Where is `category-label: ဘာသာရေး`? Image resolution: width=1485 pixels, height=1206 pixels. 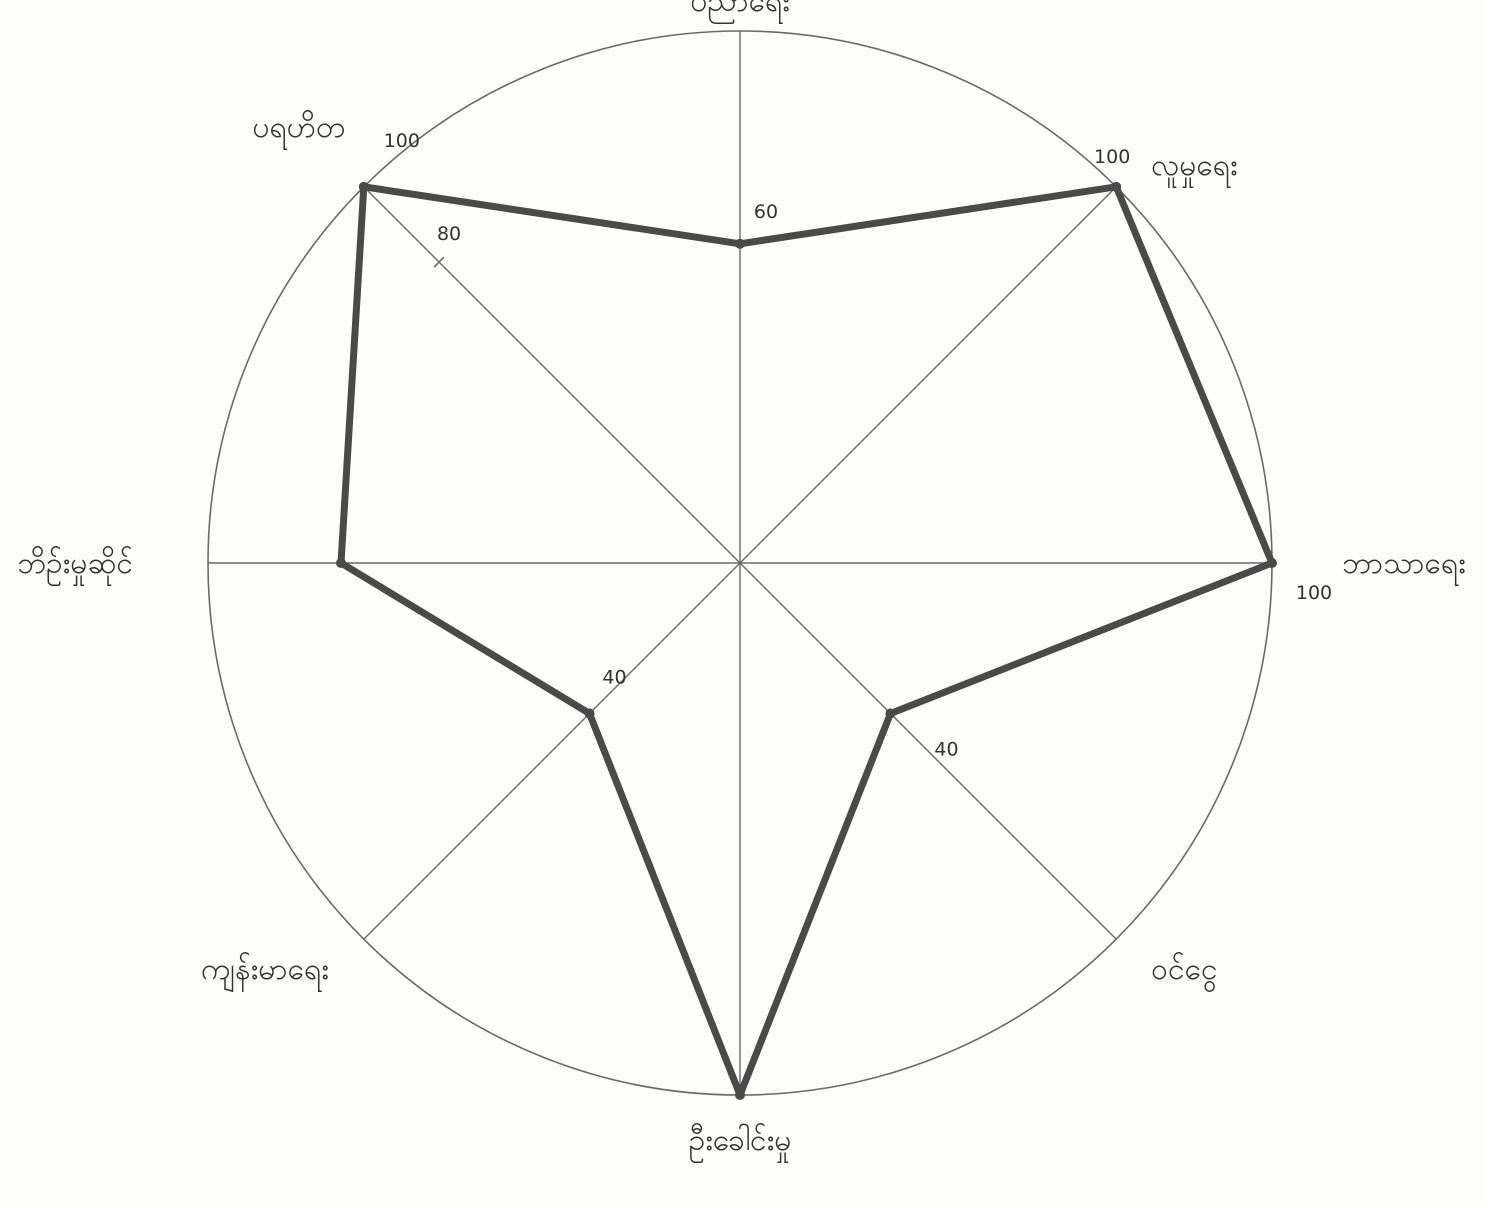
category-label: ဘာသာရေး is located at coordinates (1404, 566).